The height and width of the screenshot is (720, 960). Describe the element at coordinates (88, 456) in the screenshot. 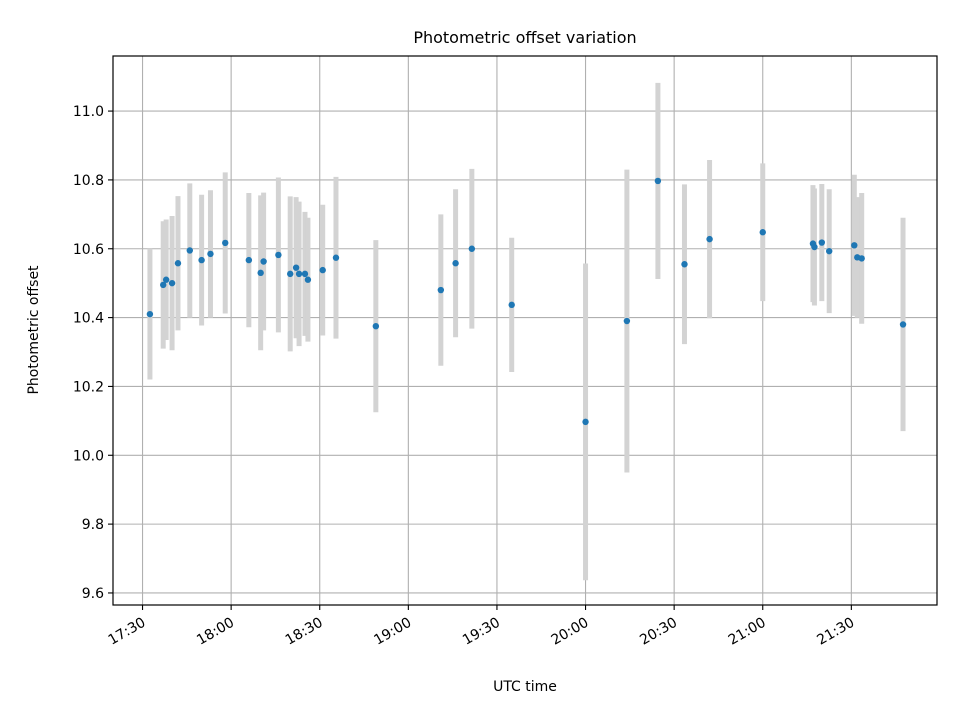

I see `y-tick-label: 10.0` at that location.